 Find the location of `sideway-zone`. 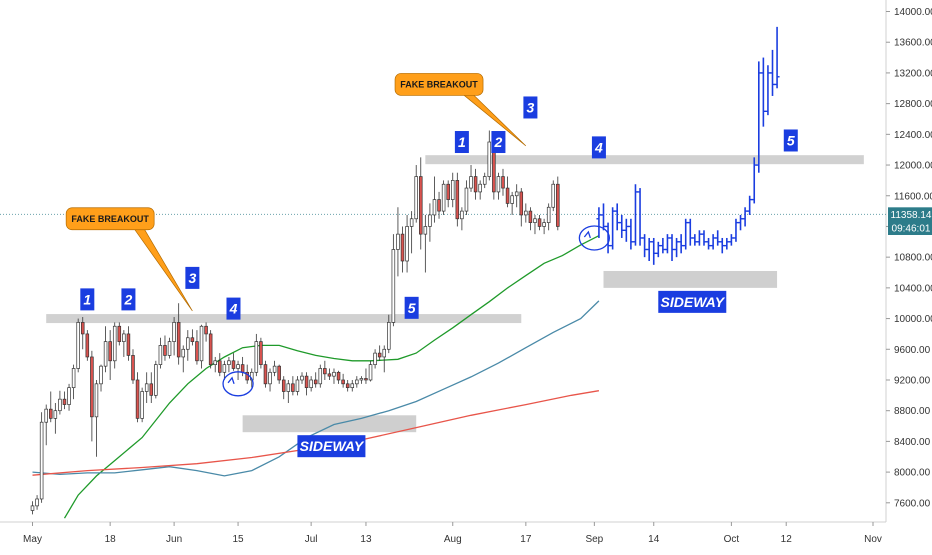

sideway-zone is located at coordinates (329, 424).